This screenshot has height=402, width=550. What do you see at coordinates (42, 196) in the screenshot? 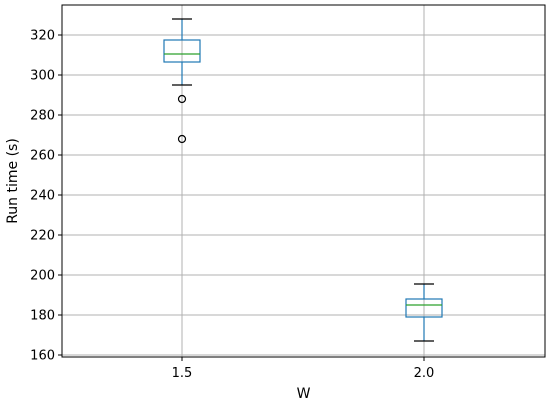
I see `y-tick-label: 240` at bounding box center [42, 196].